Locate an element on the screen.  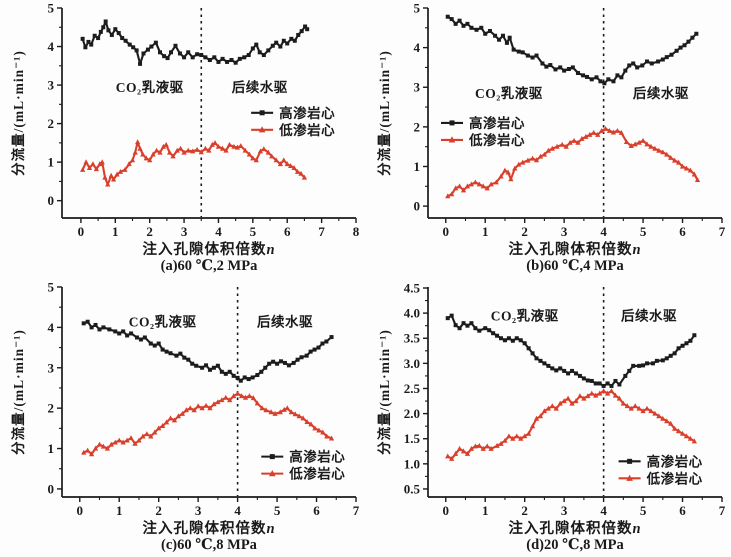
y-tick-label: 0 is located at coordinates (51, 488).